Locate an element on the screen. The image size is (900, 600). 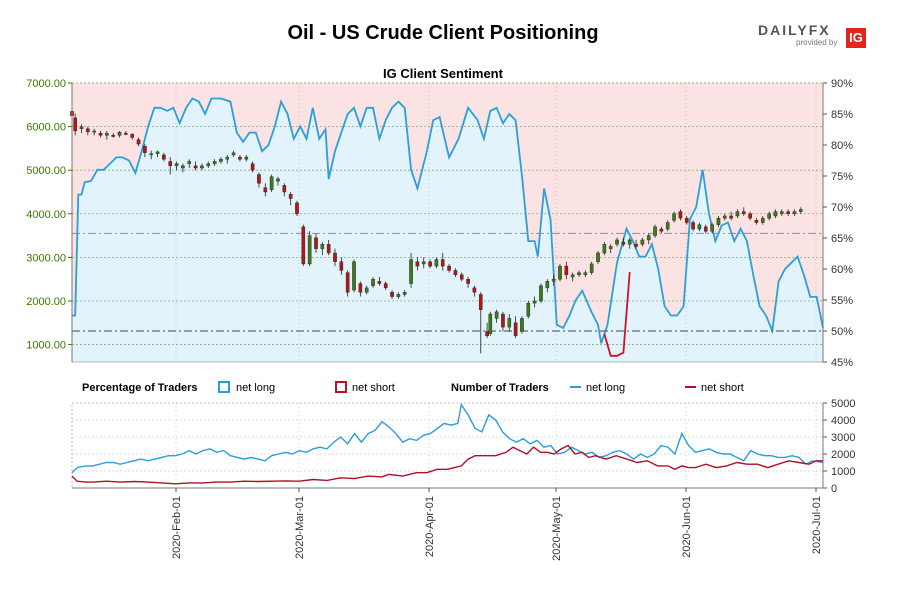
left-tick-label: 5000.00 is located at coordinates (46, 171).